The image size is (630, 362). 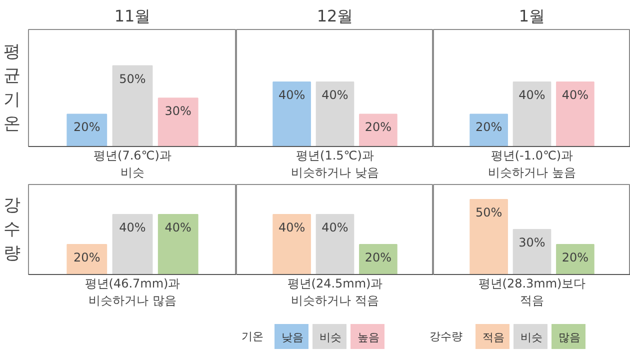 I want to click on y-axis-title: 강수량, so click(x=12, y=230).